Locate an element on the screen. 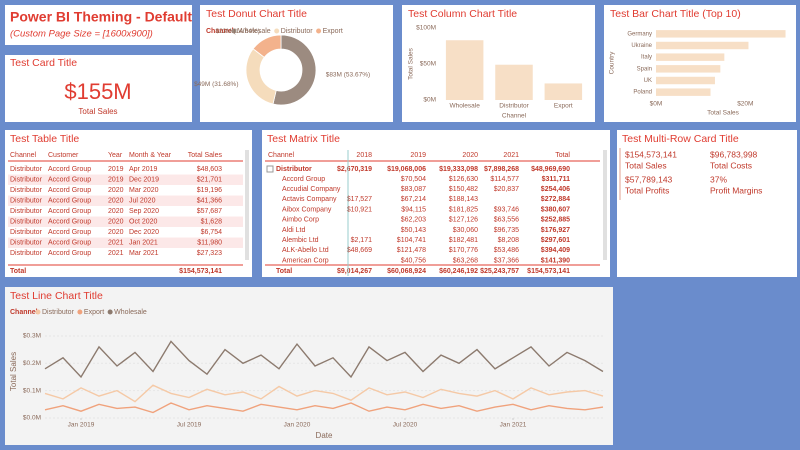 Image resolution: width=800 pixels, height=450 pixels. matrix-cell: $93,746 is located at coordinates (506, 209).